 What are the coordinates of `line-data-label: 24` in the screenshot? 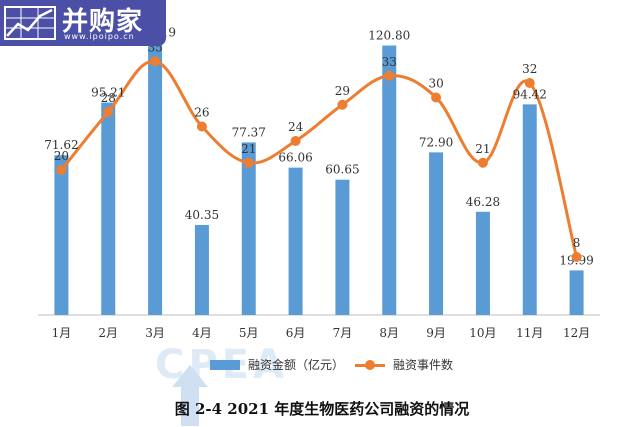 It's located at (296, 127).